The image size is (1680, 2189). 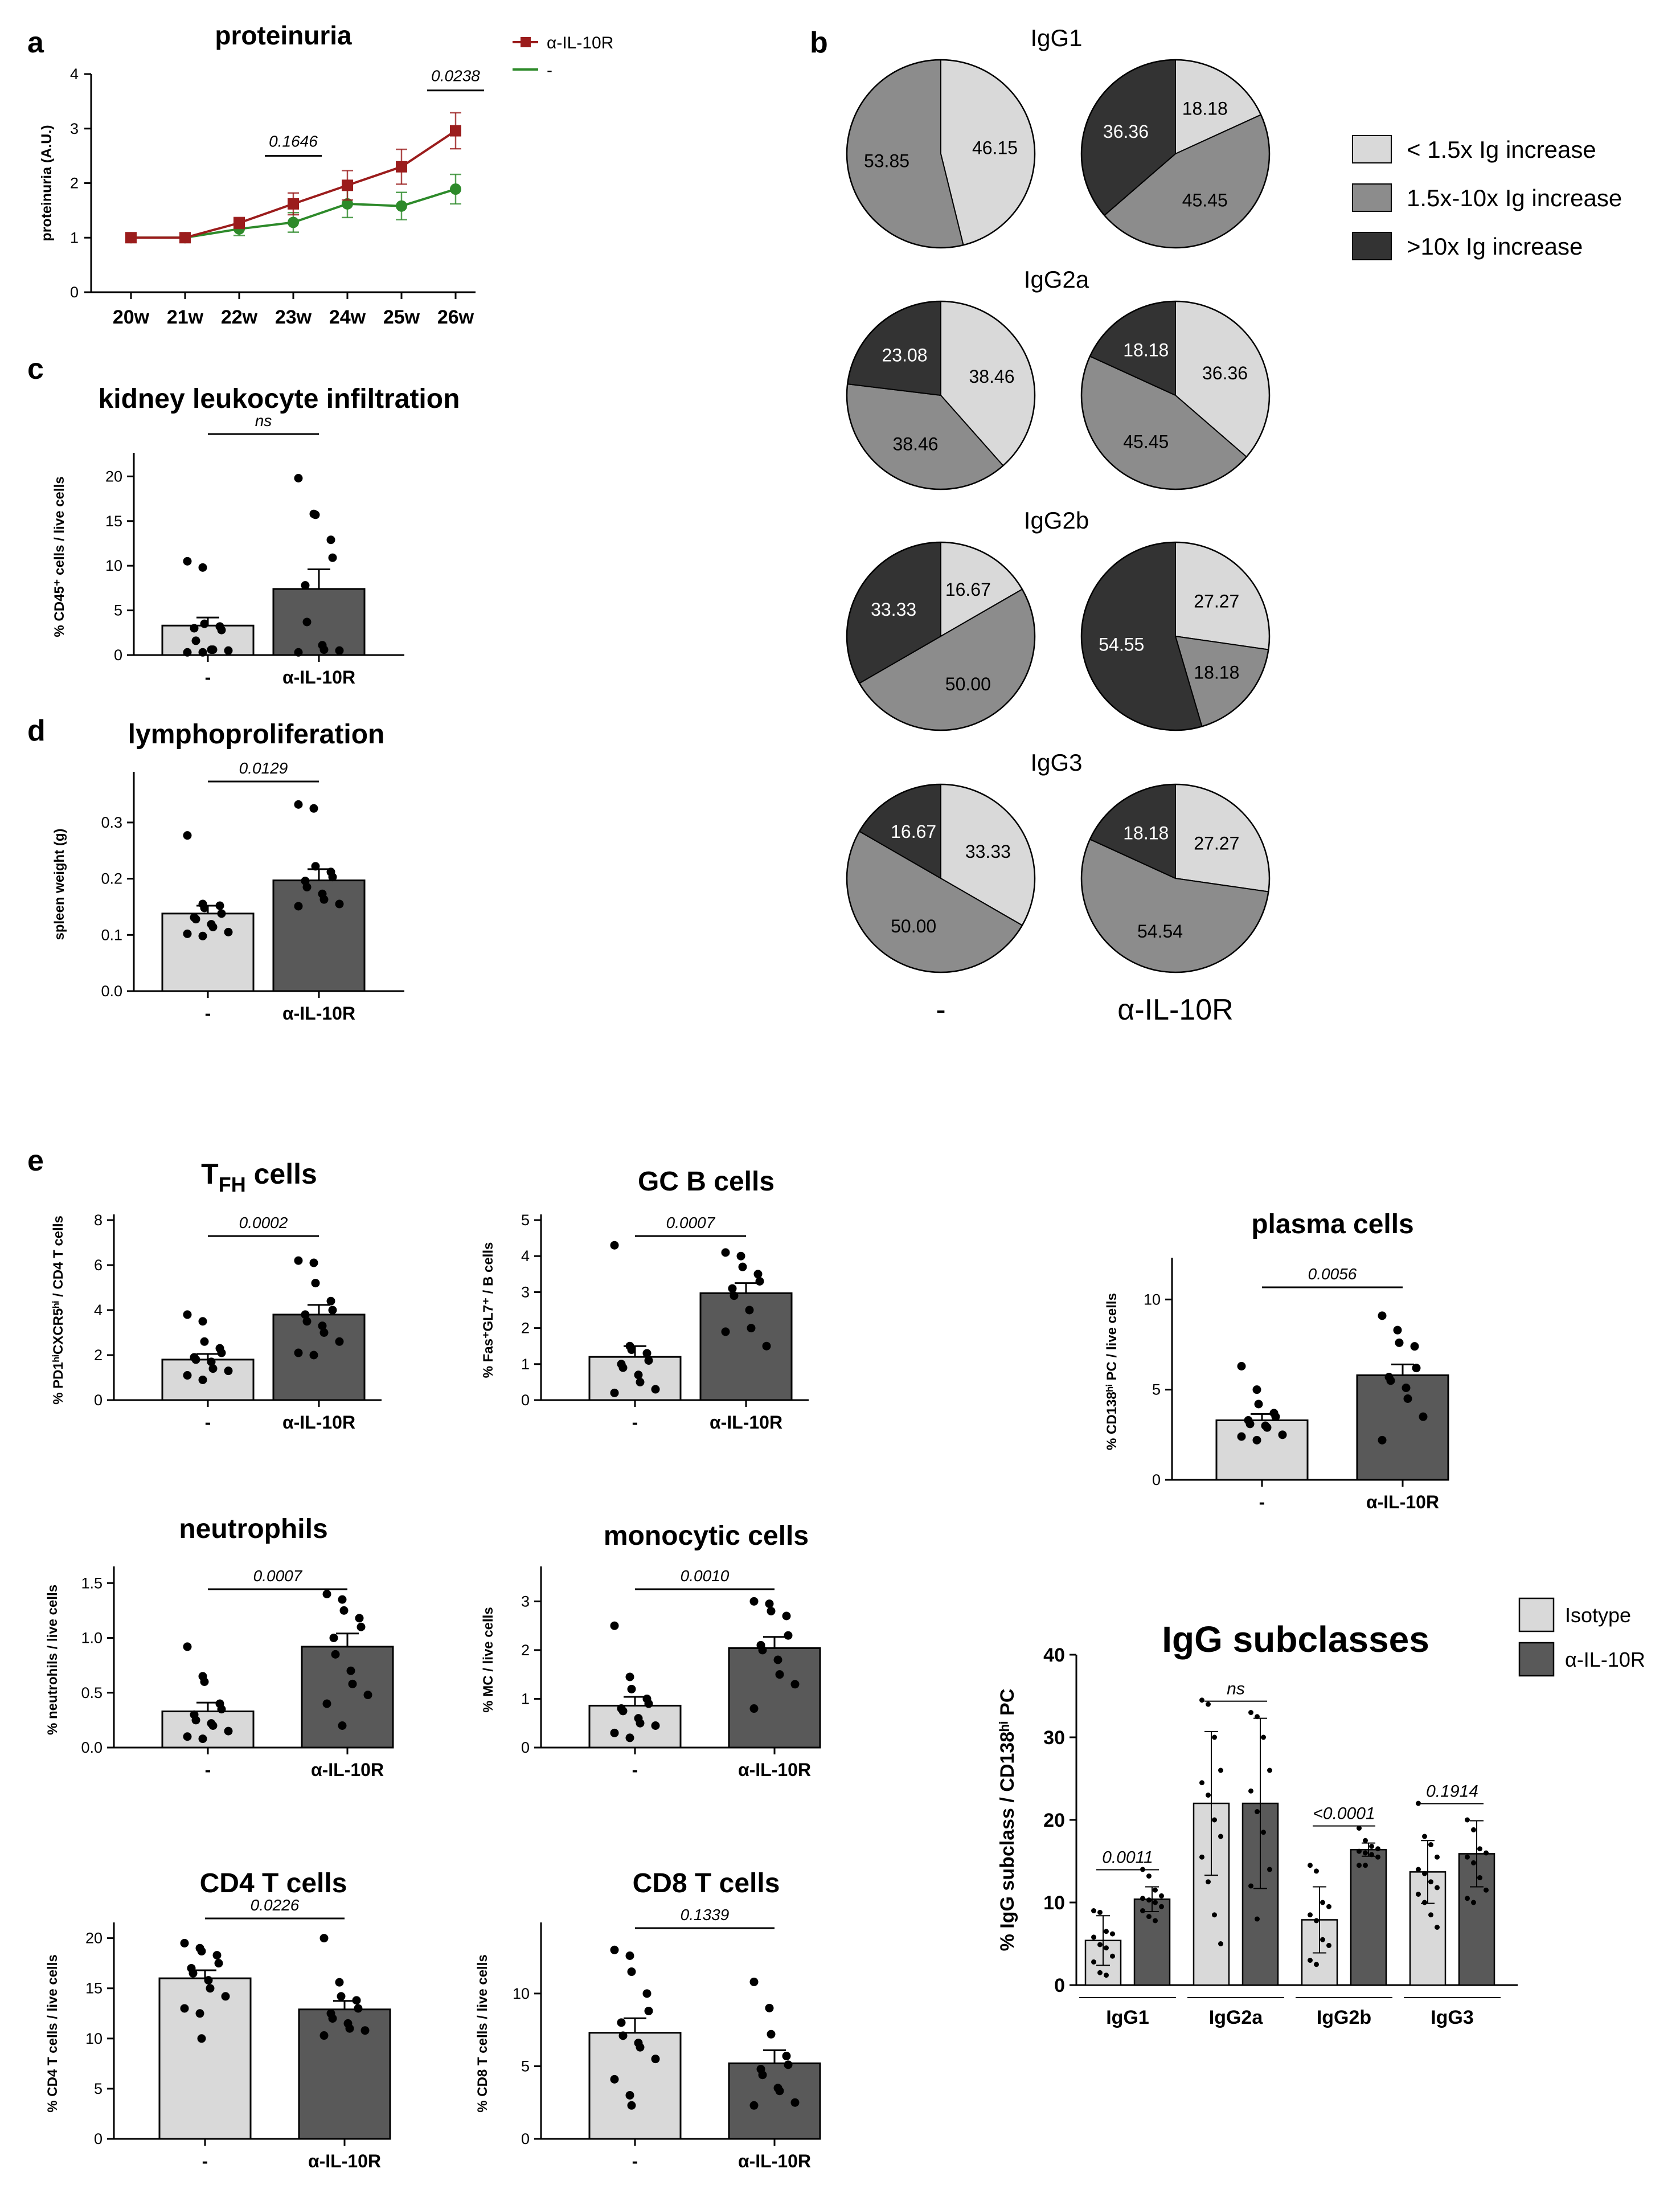 I want to click on x-tick-label: IgG2a, so click(x=1236, y=2018).